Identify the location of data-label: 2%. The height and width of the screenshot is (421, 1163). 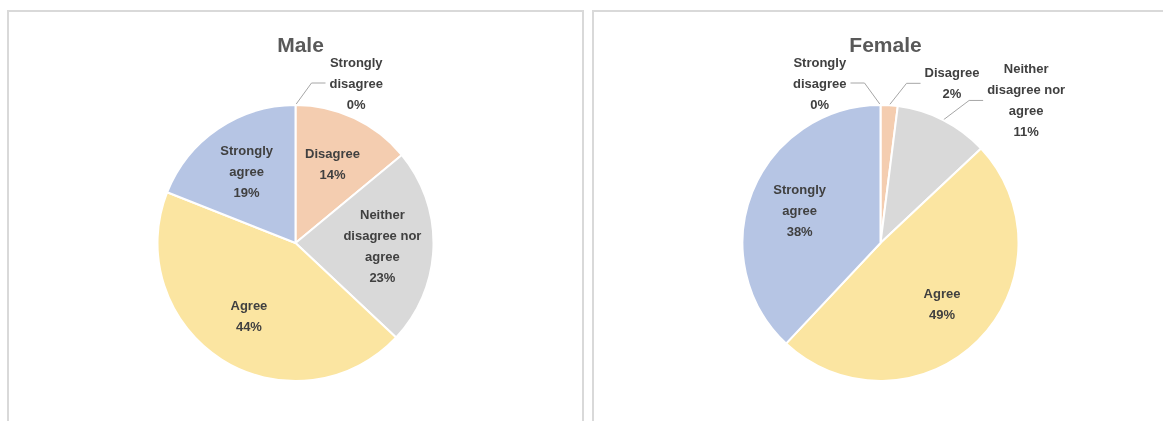
(952, 94).